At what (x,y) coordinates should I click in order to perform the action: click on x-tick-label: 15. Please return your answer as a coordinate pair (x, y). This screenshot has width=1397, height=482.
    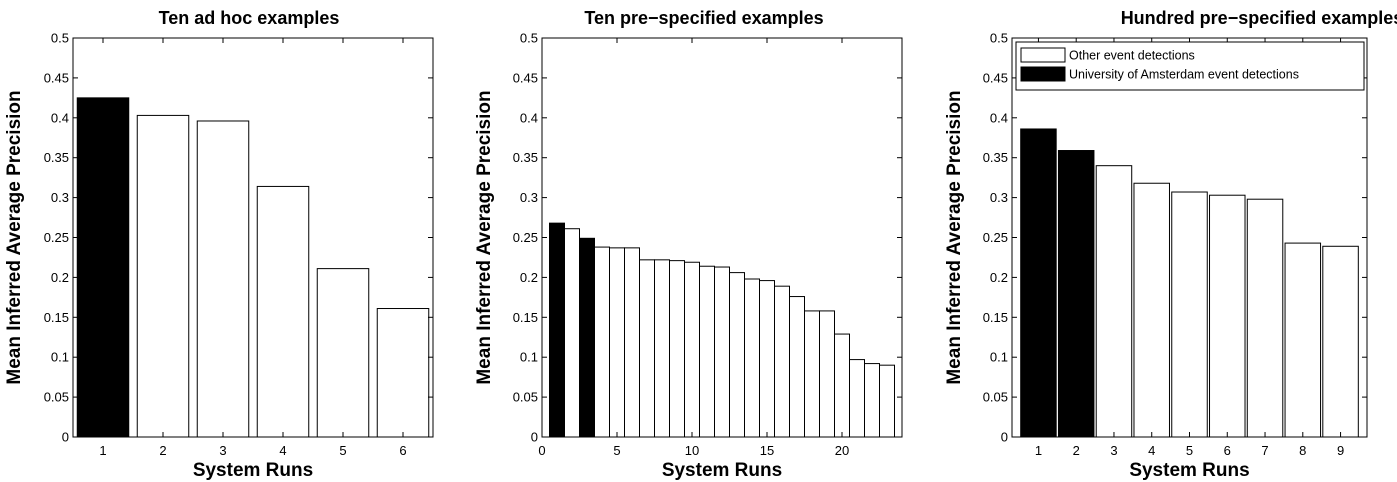
    Looking at the image, I should click on (767, 450).